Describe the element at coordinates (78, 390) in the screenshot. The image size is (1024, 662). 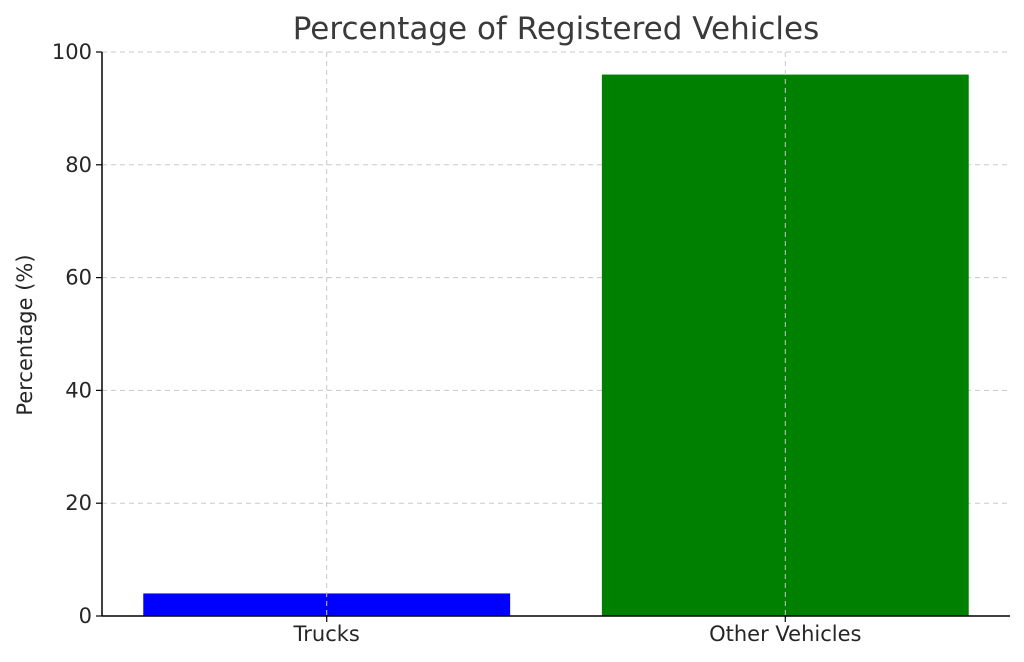
I see `y-tick-label: 40` at that location.